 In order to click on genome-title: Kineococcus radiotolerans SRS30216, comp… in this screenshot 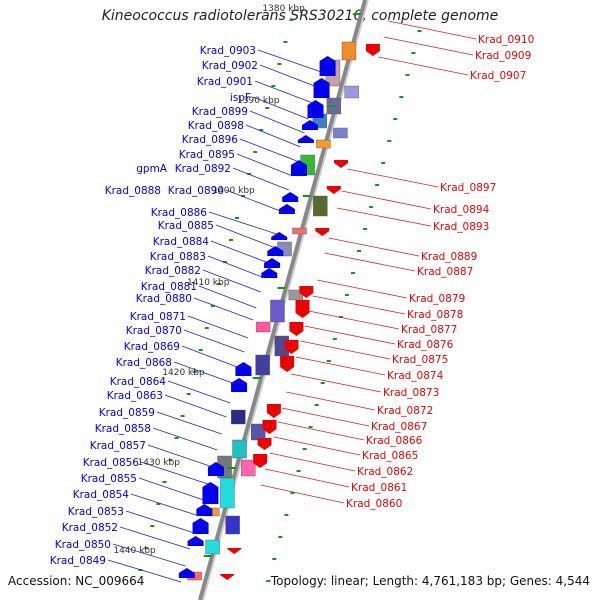, I will do `click(300, 16)`.